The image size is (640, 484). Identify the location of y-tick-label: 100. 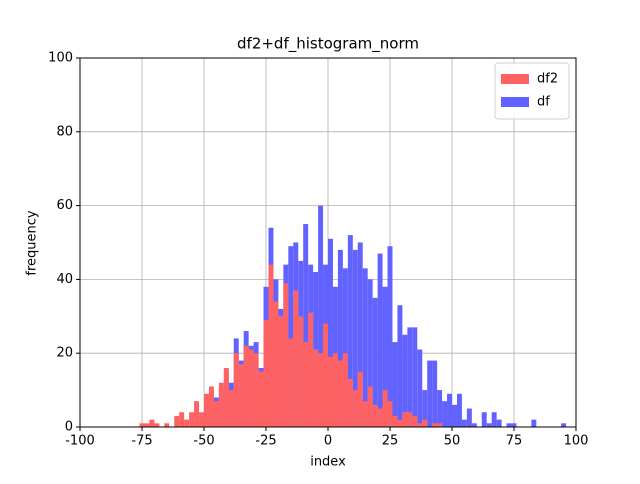
(60, 58).